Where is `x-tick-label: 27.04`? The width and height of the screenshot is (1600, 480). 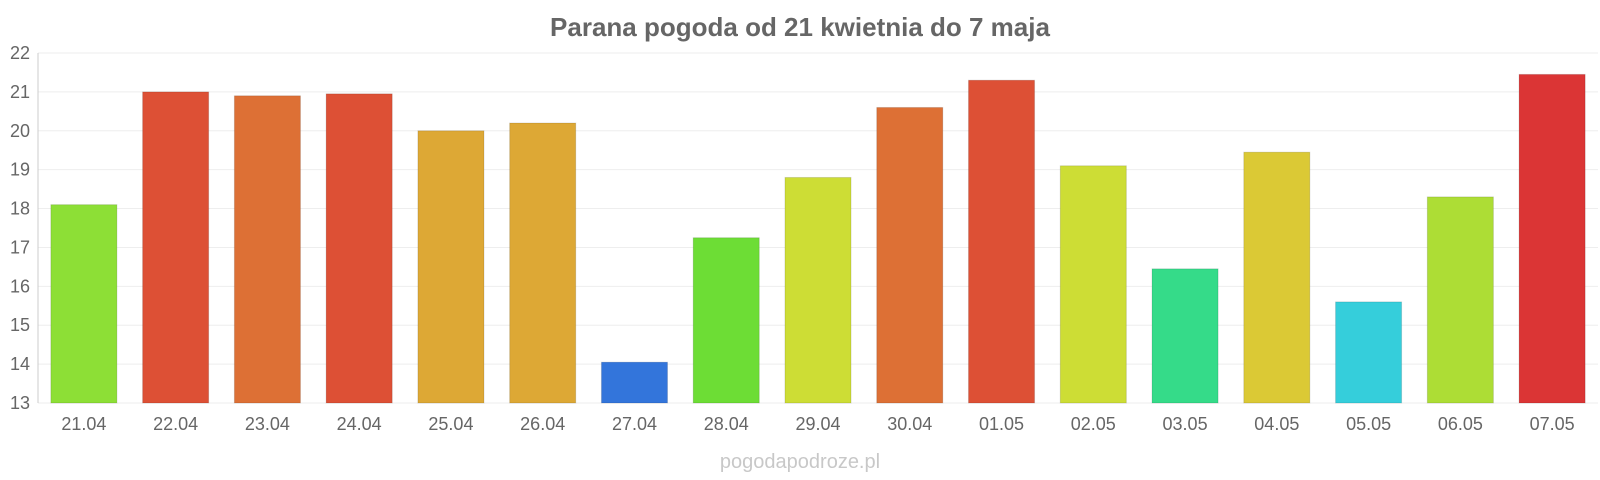 x-tick-label: 27.04 is located at coordinates (634, 424).